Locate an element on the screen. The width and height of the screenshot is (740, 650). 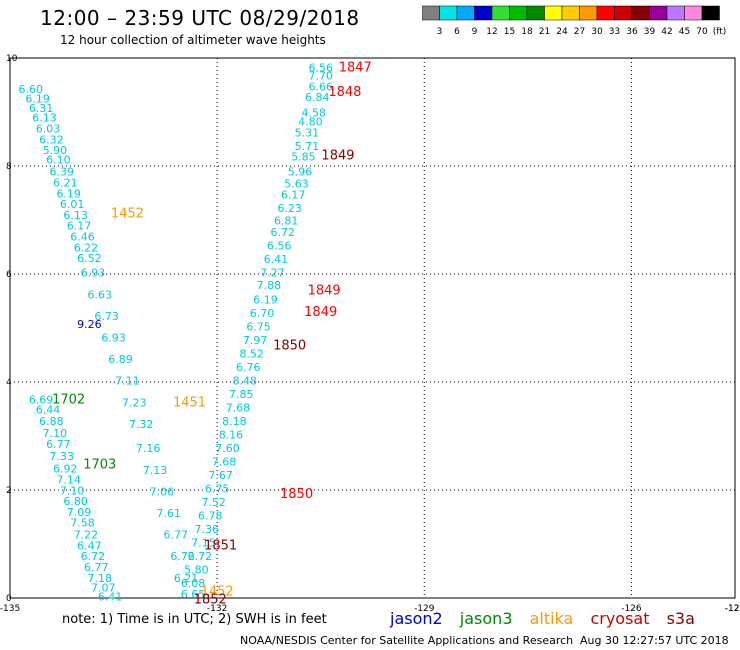
data-point: 7.23 is located at coordinates (134, 402).